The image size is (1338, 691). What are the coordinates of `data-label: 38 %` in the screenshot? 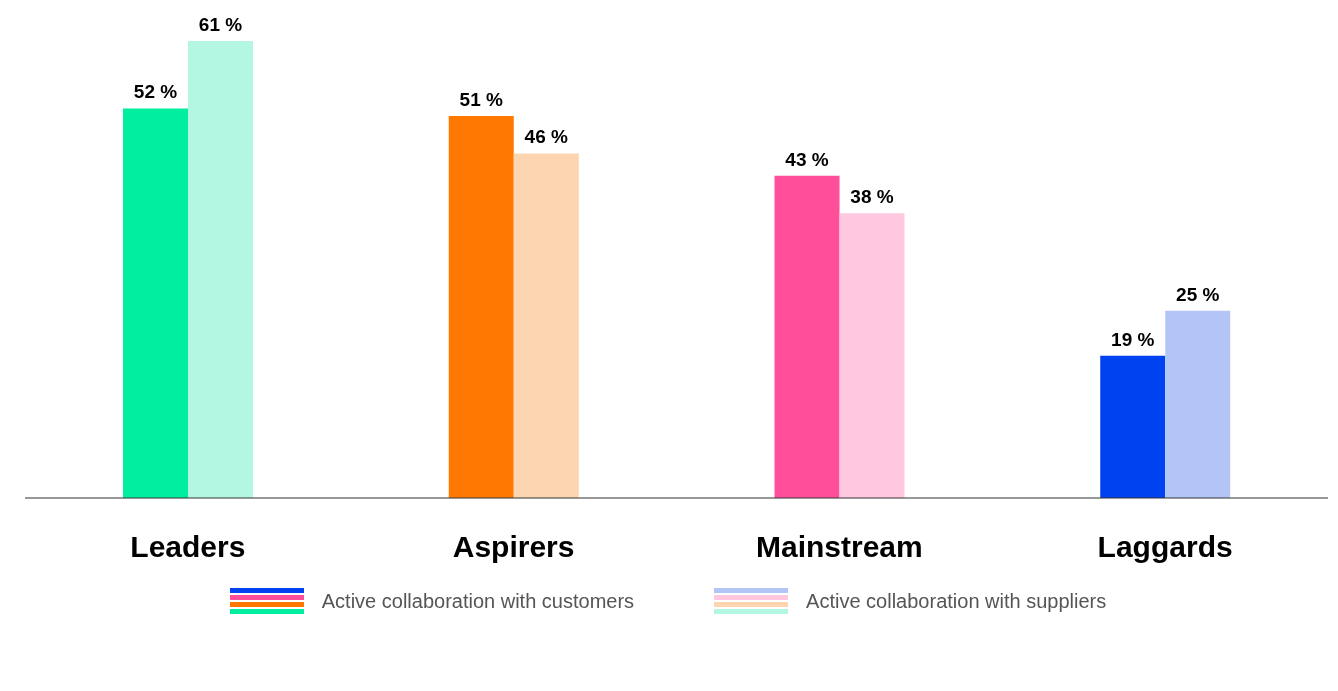 It's located at (872, 197).